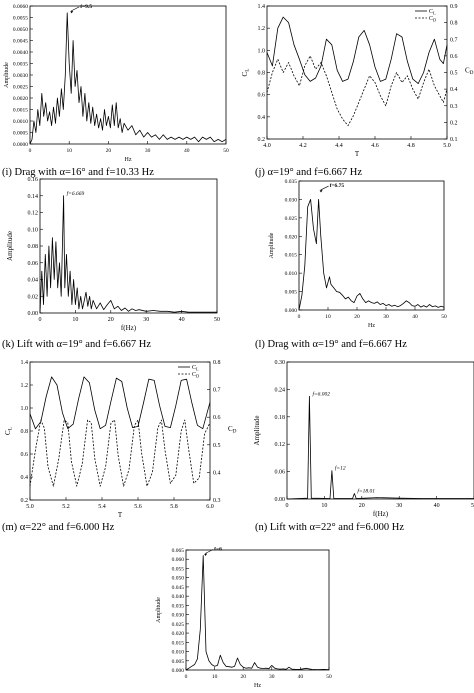 The height and width of the screenshot is (693, 474). What do you see at coordinates (454, 24) in the screenshot?
I see `y2-tick-label: 0.8` at bounding box center [454, 24].